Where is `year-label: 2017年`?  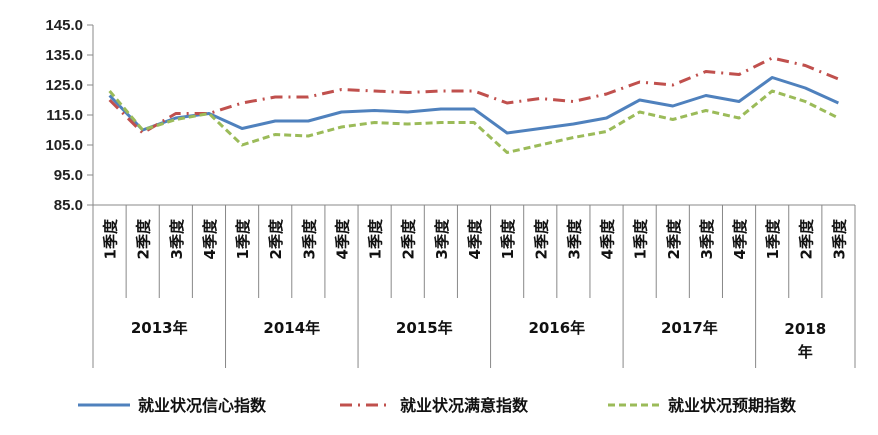
year-label: 2017年 is located at coordinates (689, 328).